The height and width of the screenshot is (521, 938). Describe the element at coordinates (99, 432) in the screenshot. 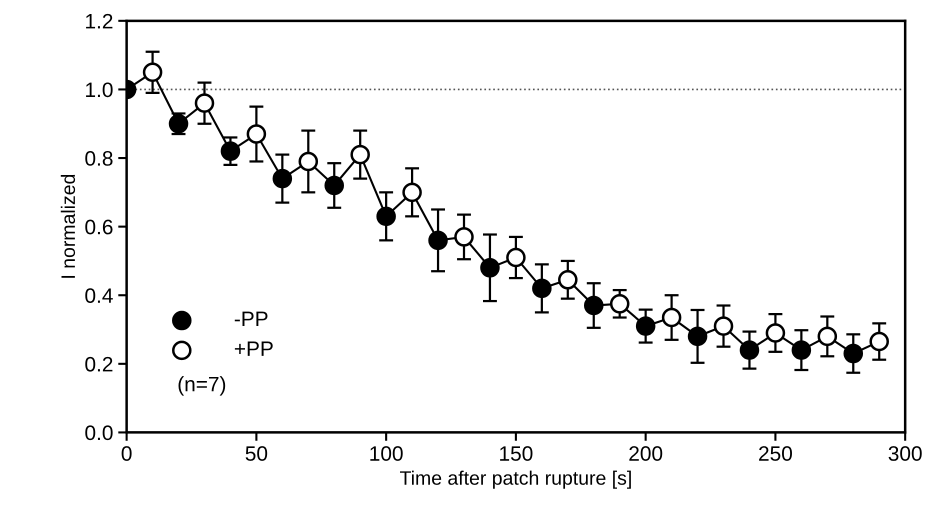

I see `y-tick-label: 0.0` at that location.